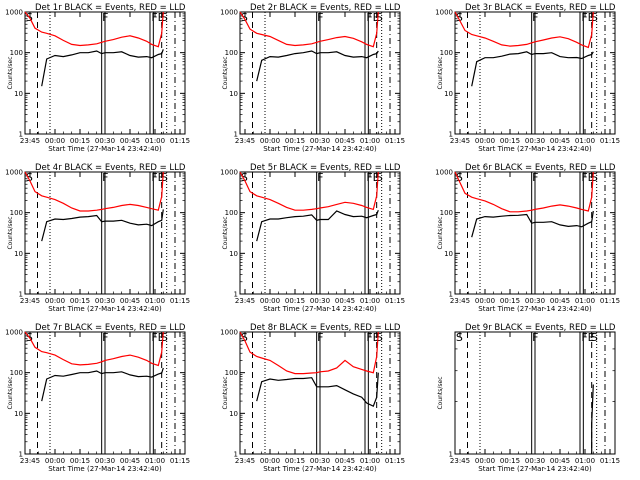 This screenshot has height=480, width=640. What do you see at coordinates (110, 168) in the screenshot?
I see `panel-title: Det 4r BLACK = Events, RED = LLD` at bounding box center [110, 168].